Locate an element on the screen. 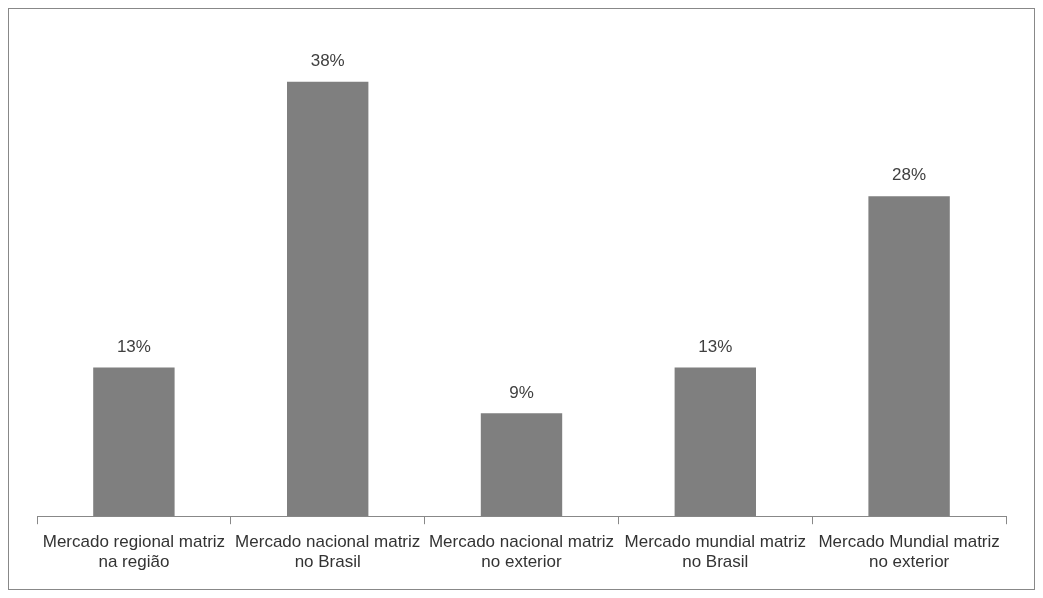 Image resolution: width=1043 pixels, height=598 pixels. data-label: 28% is located at coordinates (909, 175).